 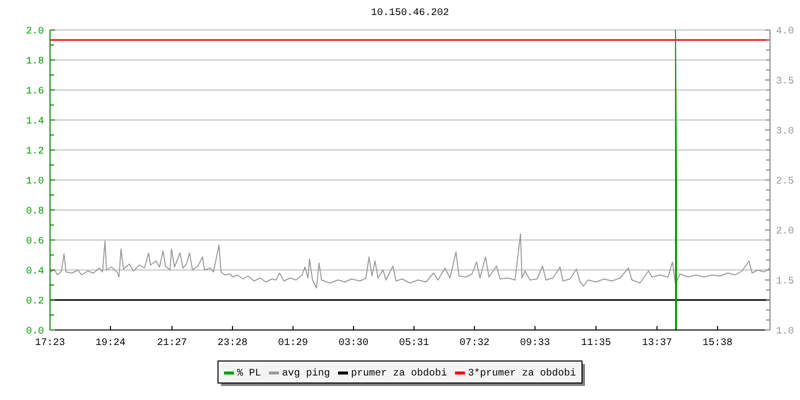 What do you see at coordinates (657, 343) in the screenshot?
I see `x-tick-label: 13:37` at bounding box center [657, 343].